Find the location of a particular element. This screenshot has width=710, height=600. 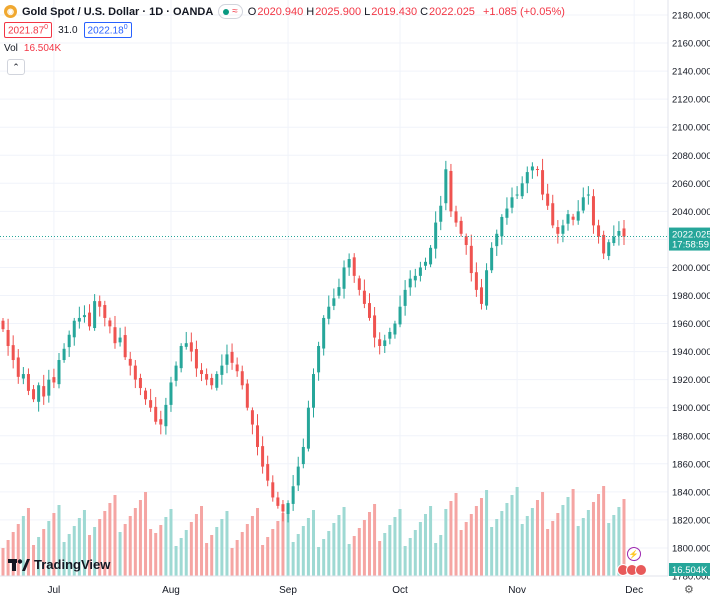

price-tick-label: 2080.000 is located at coordinates (691, 156).